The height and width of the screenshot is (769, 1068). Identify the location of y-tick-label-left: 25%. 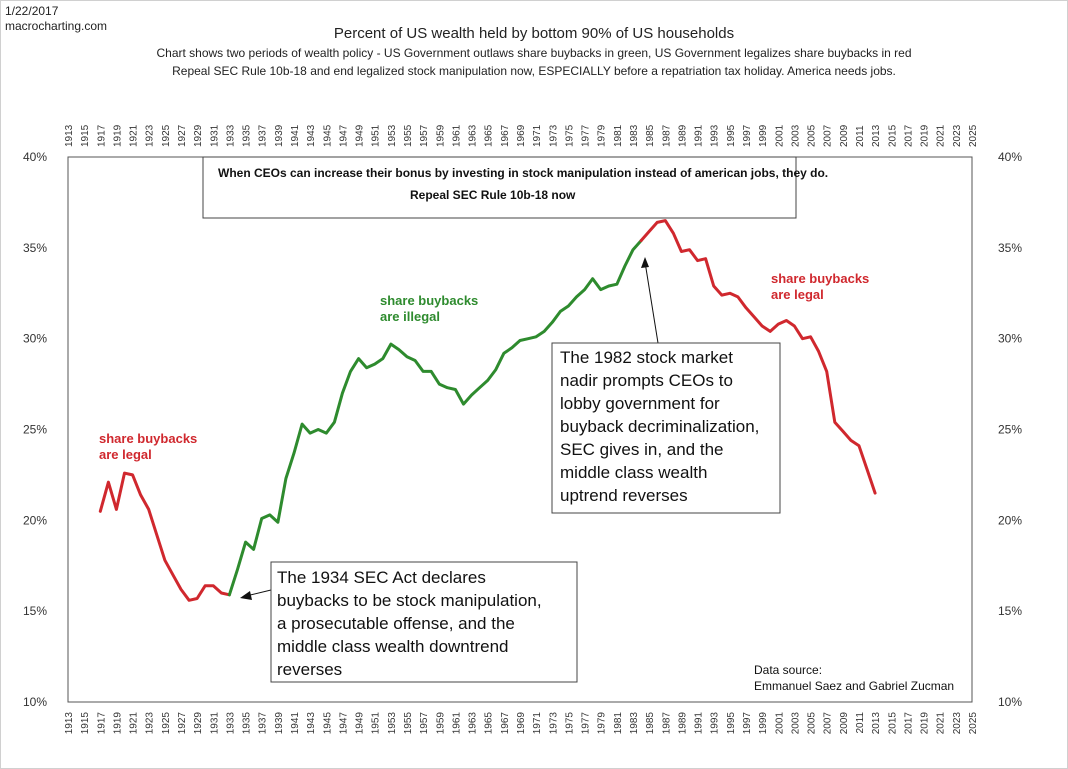
(35, 430).